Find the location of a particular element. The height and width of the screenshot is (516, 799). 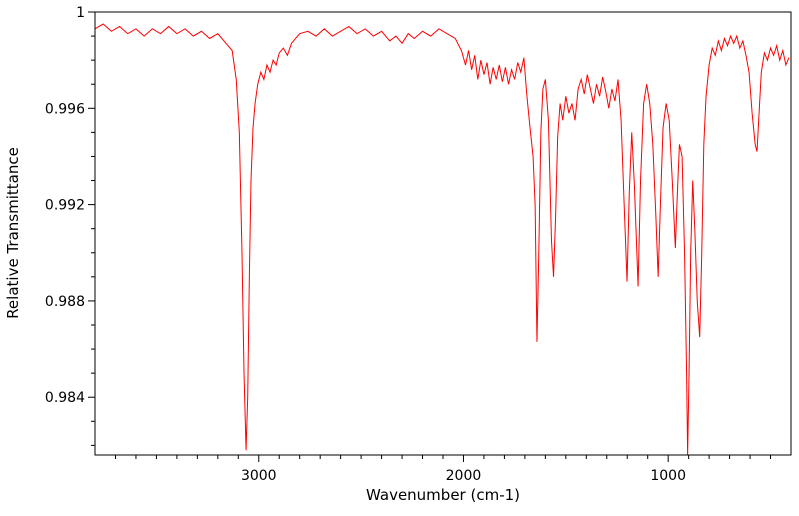

x-tick-label: 2000 is located at coordinates (464, 476).